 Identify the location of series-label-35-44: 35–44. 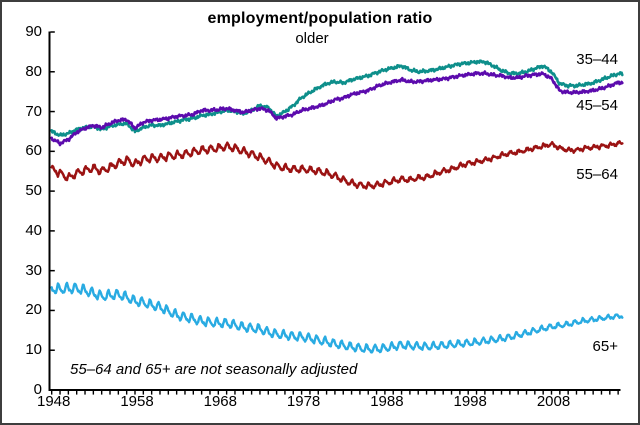
(597, 59).